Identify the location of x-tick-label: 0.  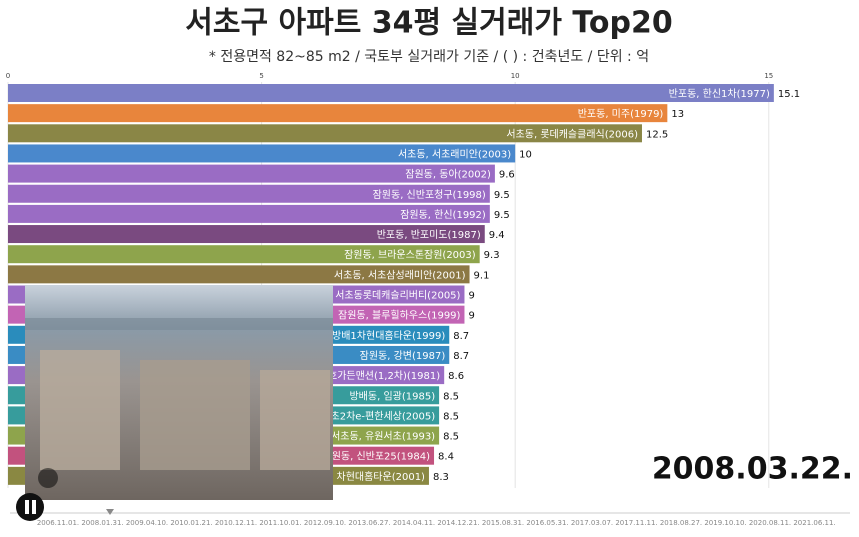
(8, 76).